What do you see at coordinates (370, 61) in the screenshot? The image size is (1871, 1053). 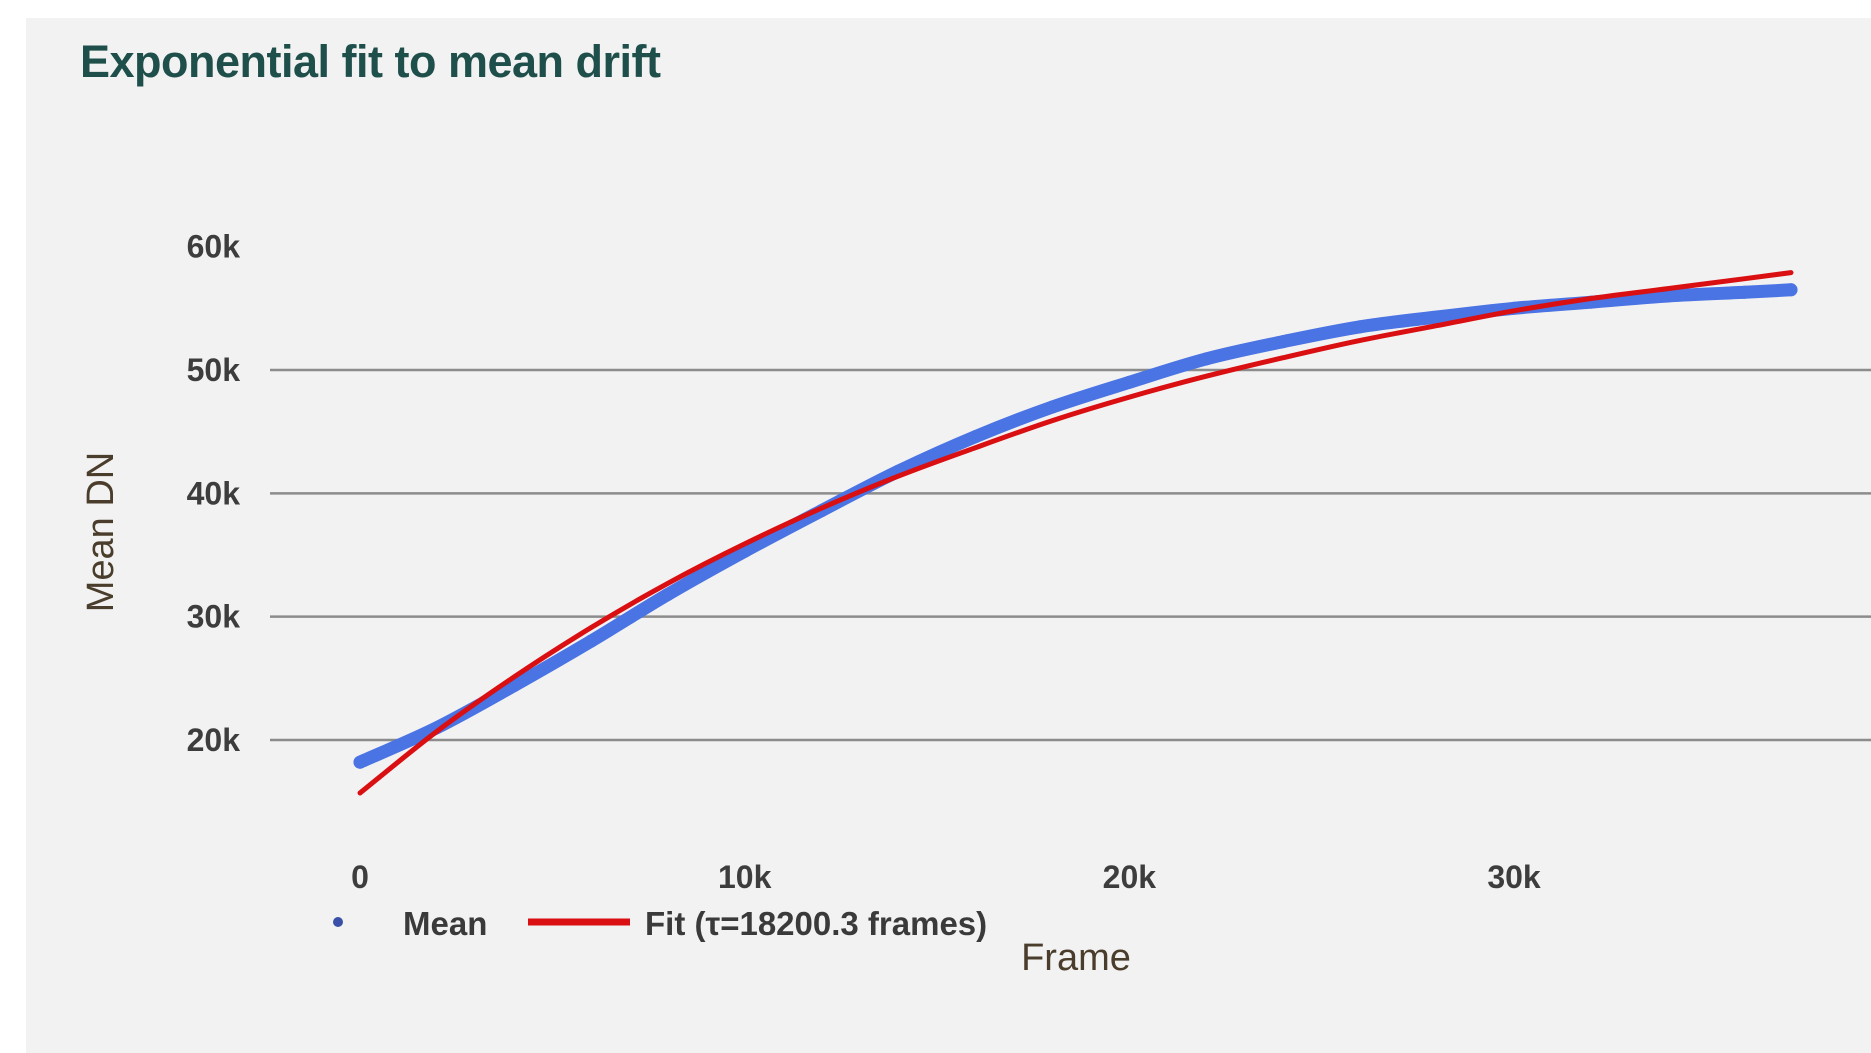 I see `chart-title: Exponential fit to mean drift` at bounding box center [370, 61].